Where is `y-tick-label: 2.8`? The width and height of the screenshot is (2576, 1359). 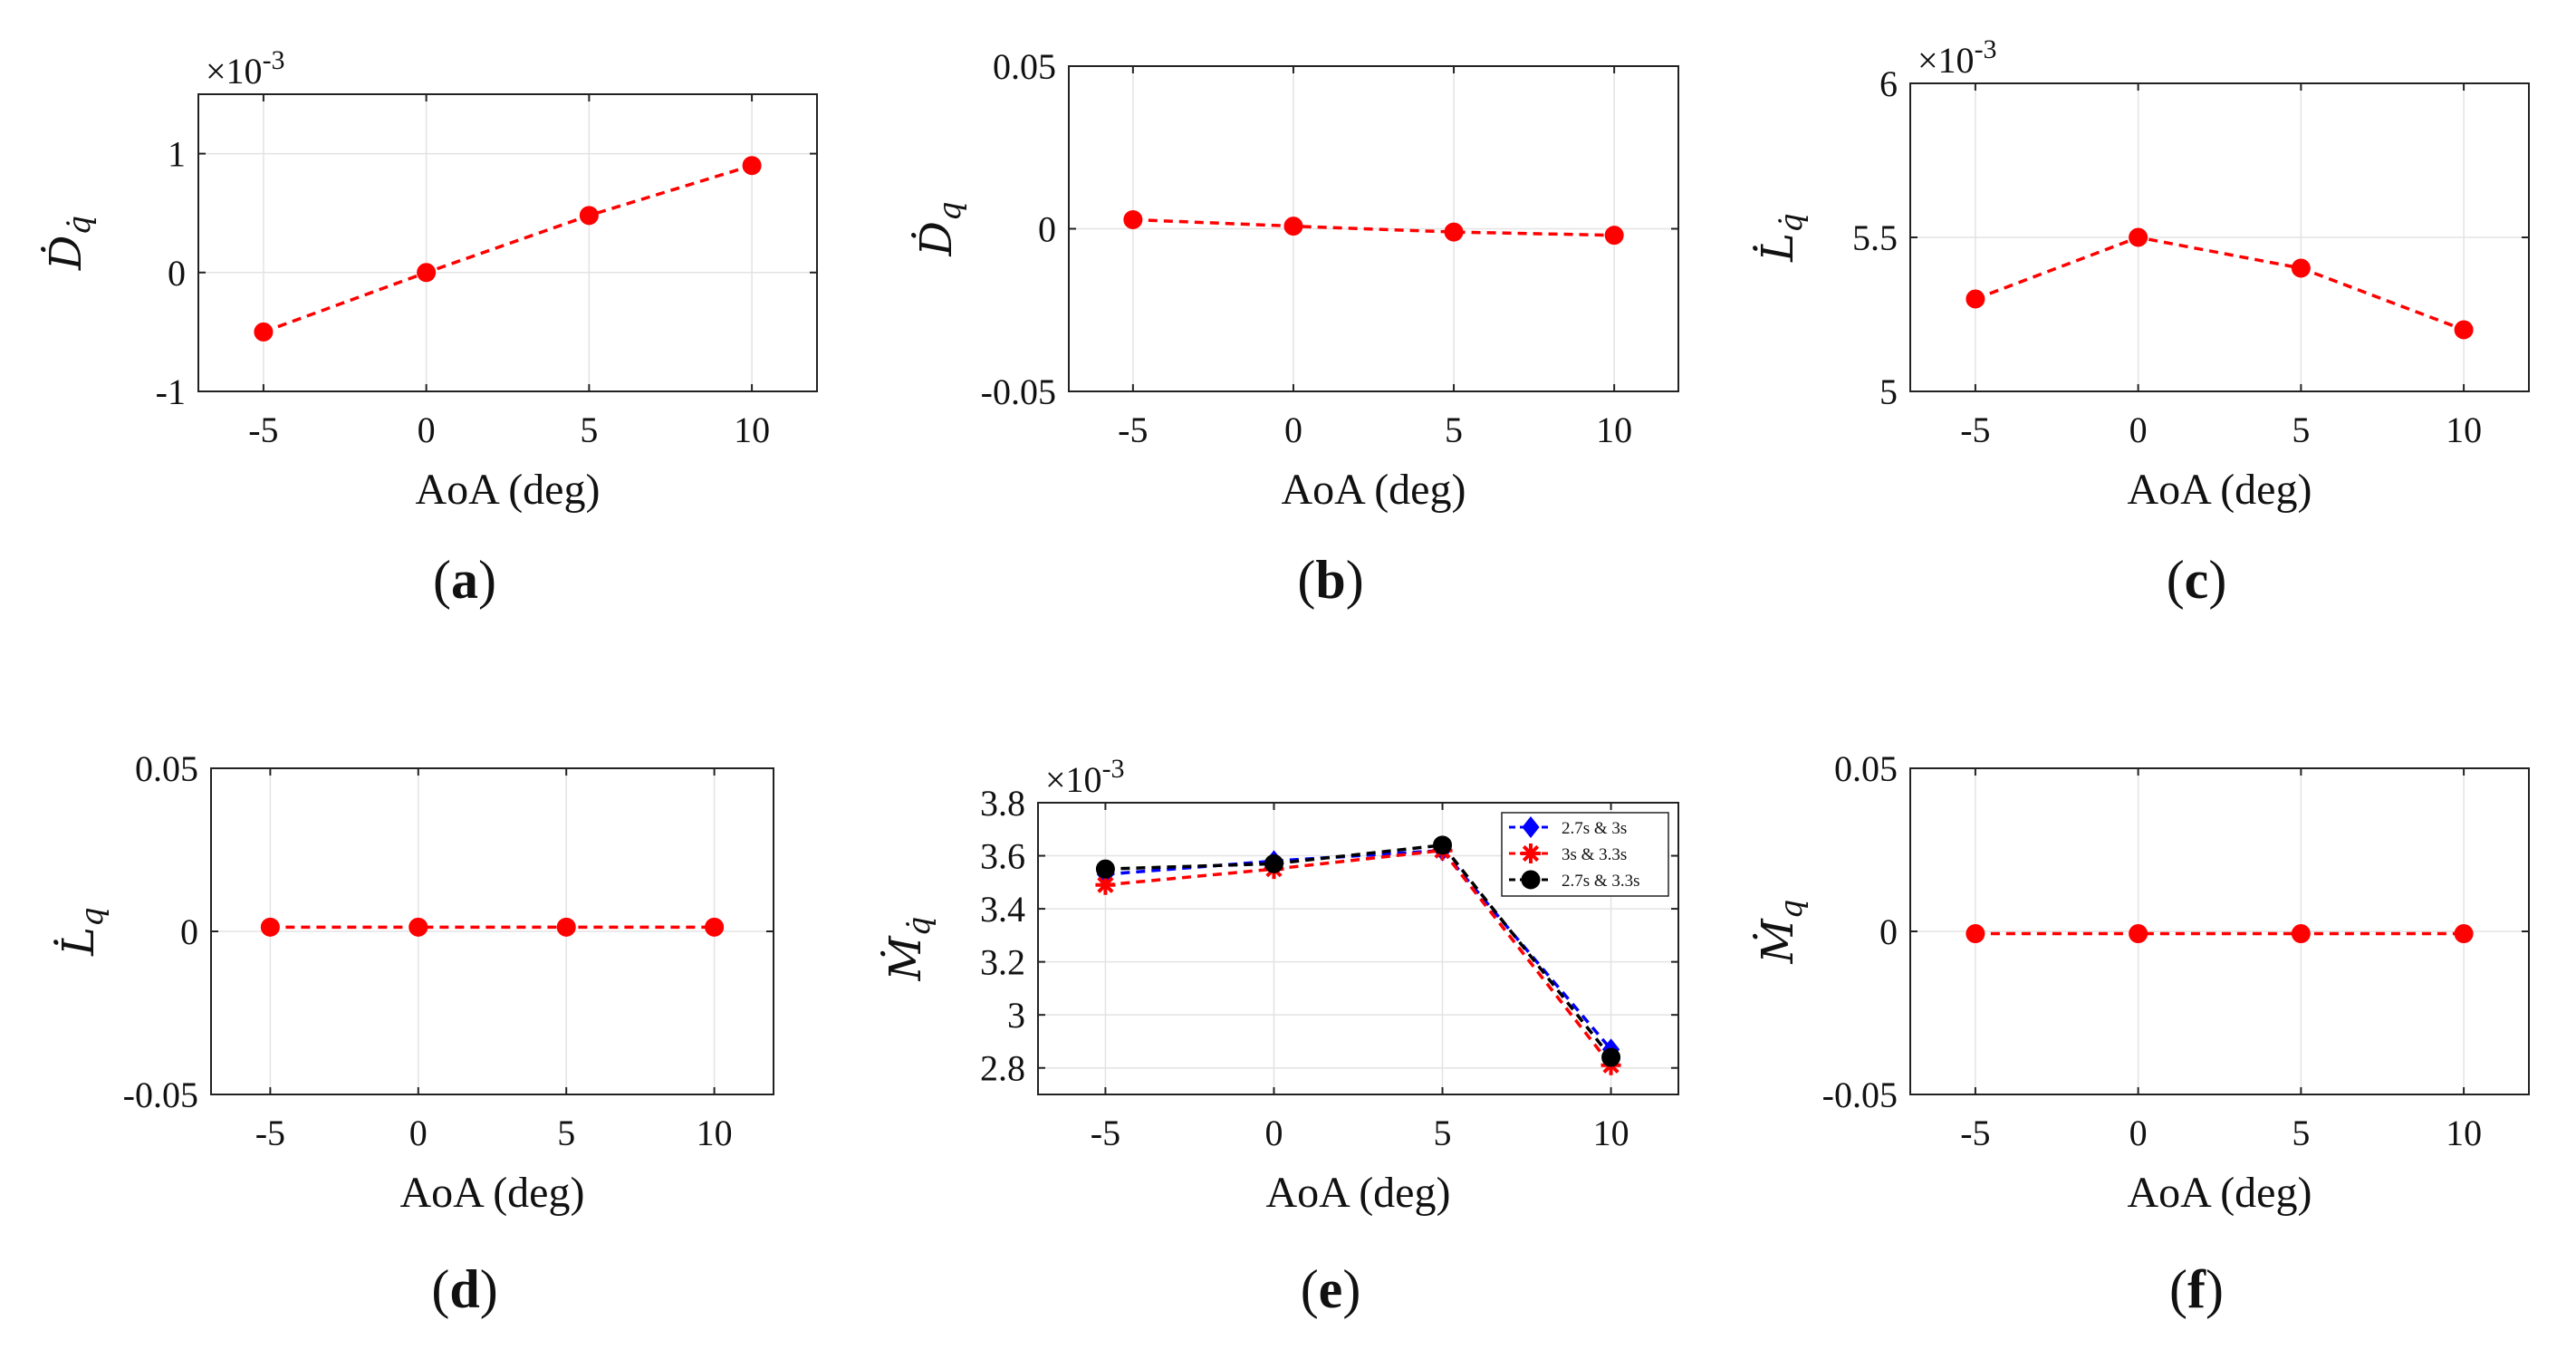
y-tick-label: 2.8 is located at coordinates (1002, 1068).